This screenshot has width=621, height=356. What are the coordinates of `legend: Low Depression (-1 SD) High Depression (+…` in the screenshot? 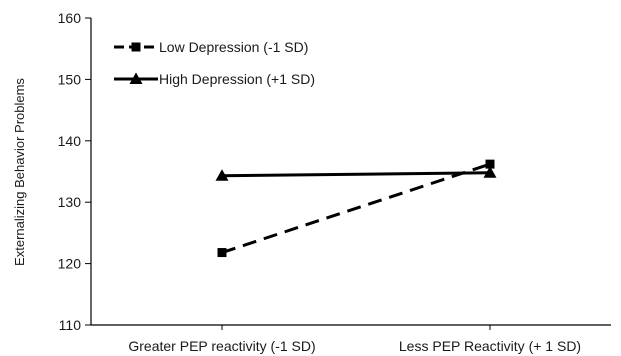 It's located at (214, 63).